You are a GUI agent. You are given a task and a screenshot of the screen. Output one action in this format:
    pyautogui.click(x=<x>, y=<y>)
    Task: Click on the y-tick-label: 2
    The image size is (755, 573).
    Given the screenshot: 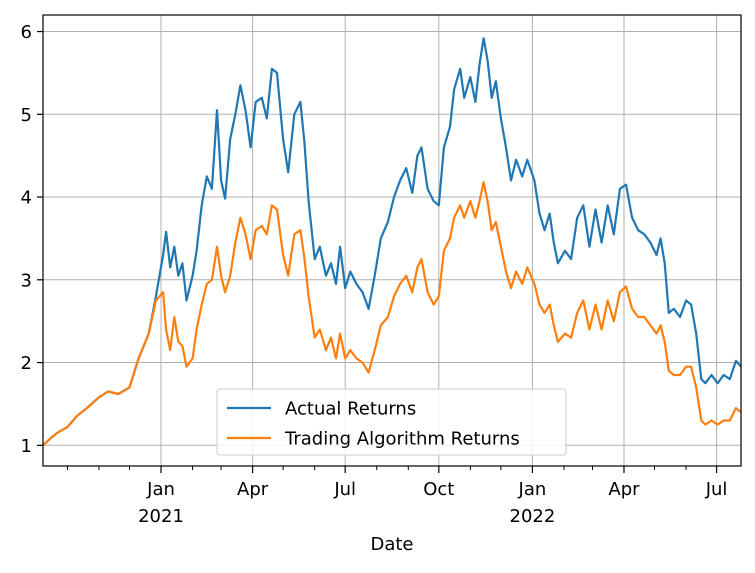 What is the action you would take?
    pyautogui.click(x=26, y=363)
    